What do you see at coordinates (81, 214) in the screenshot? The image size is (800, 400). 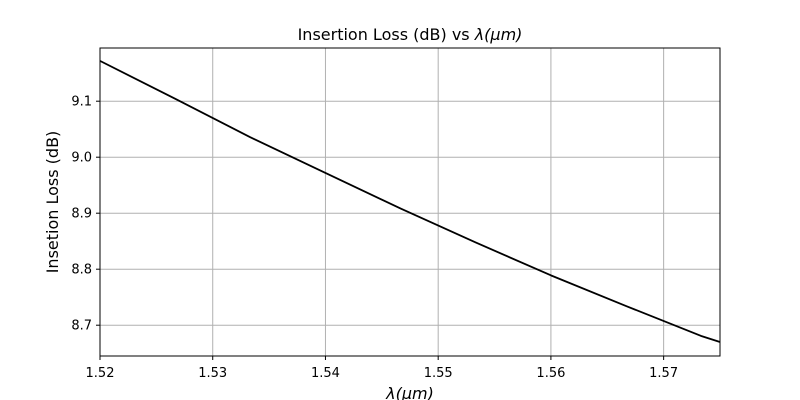 I see `y-tick-label: 8.9` at bounding box center [81, 214].